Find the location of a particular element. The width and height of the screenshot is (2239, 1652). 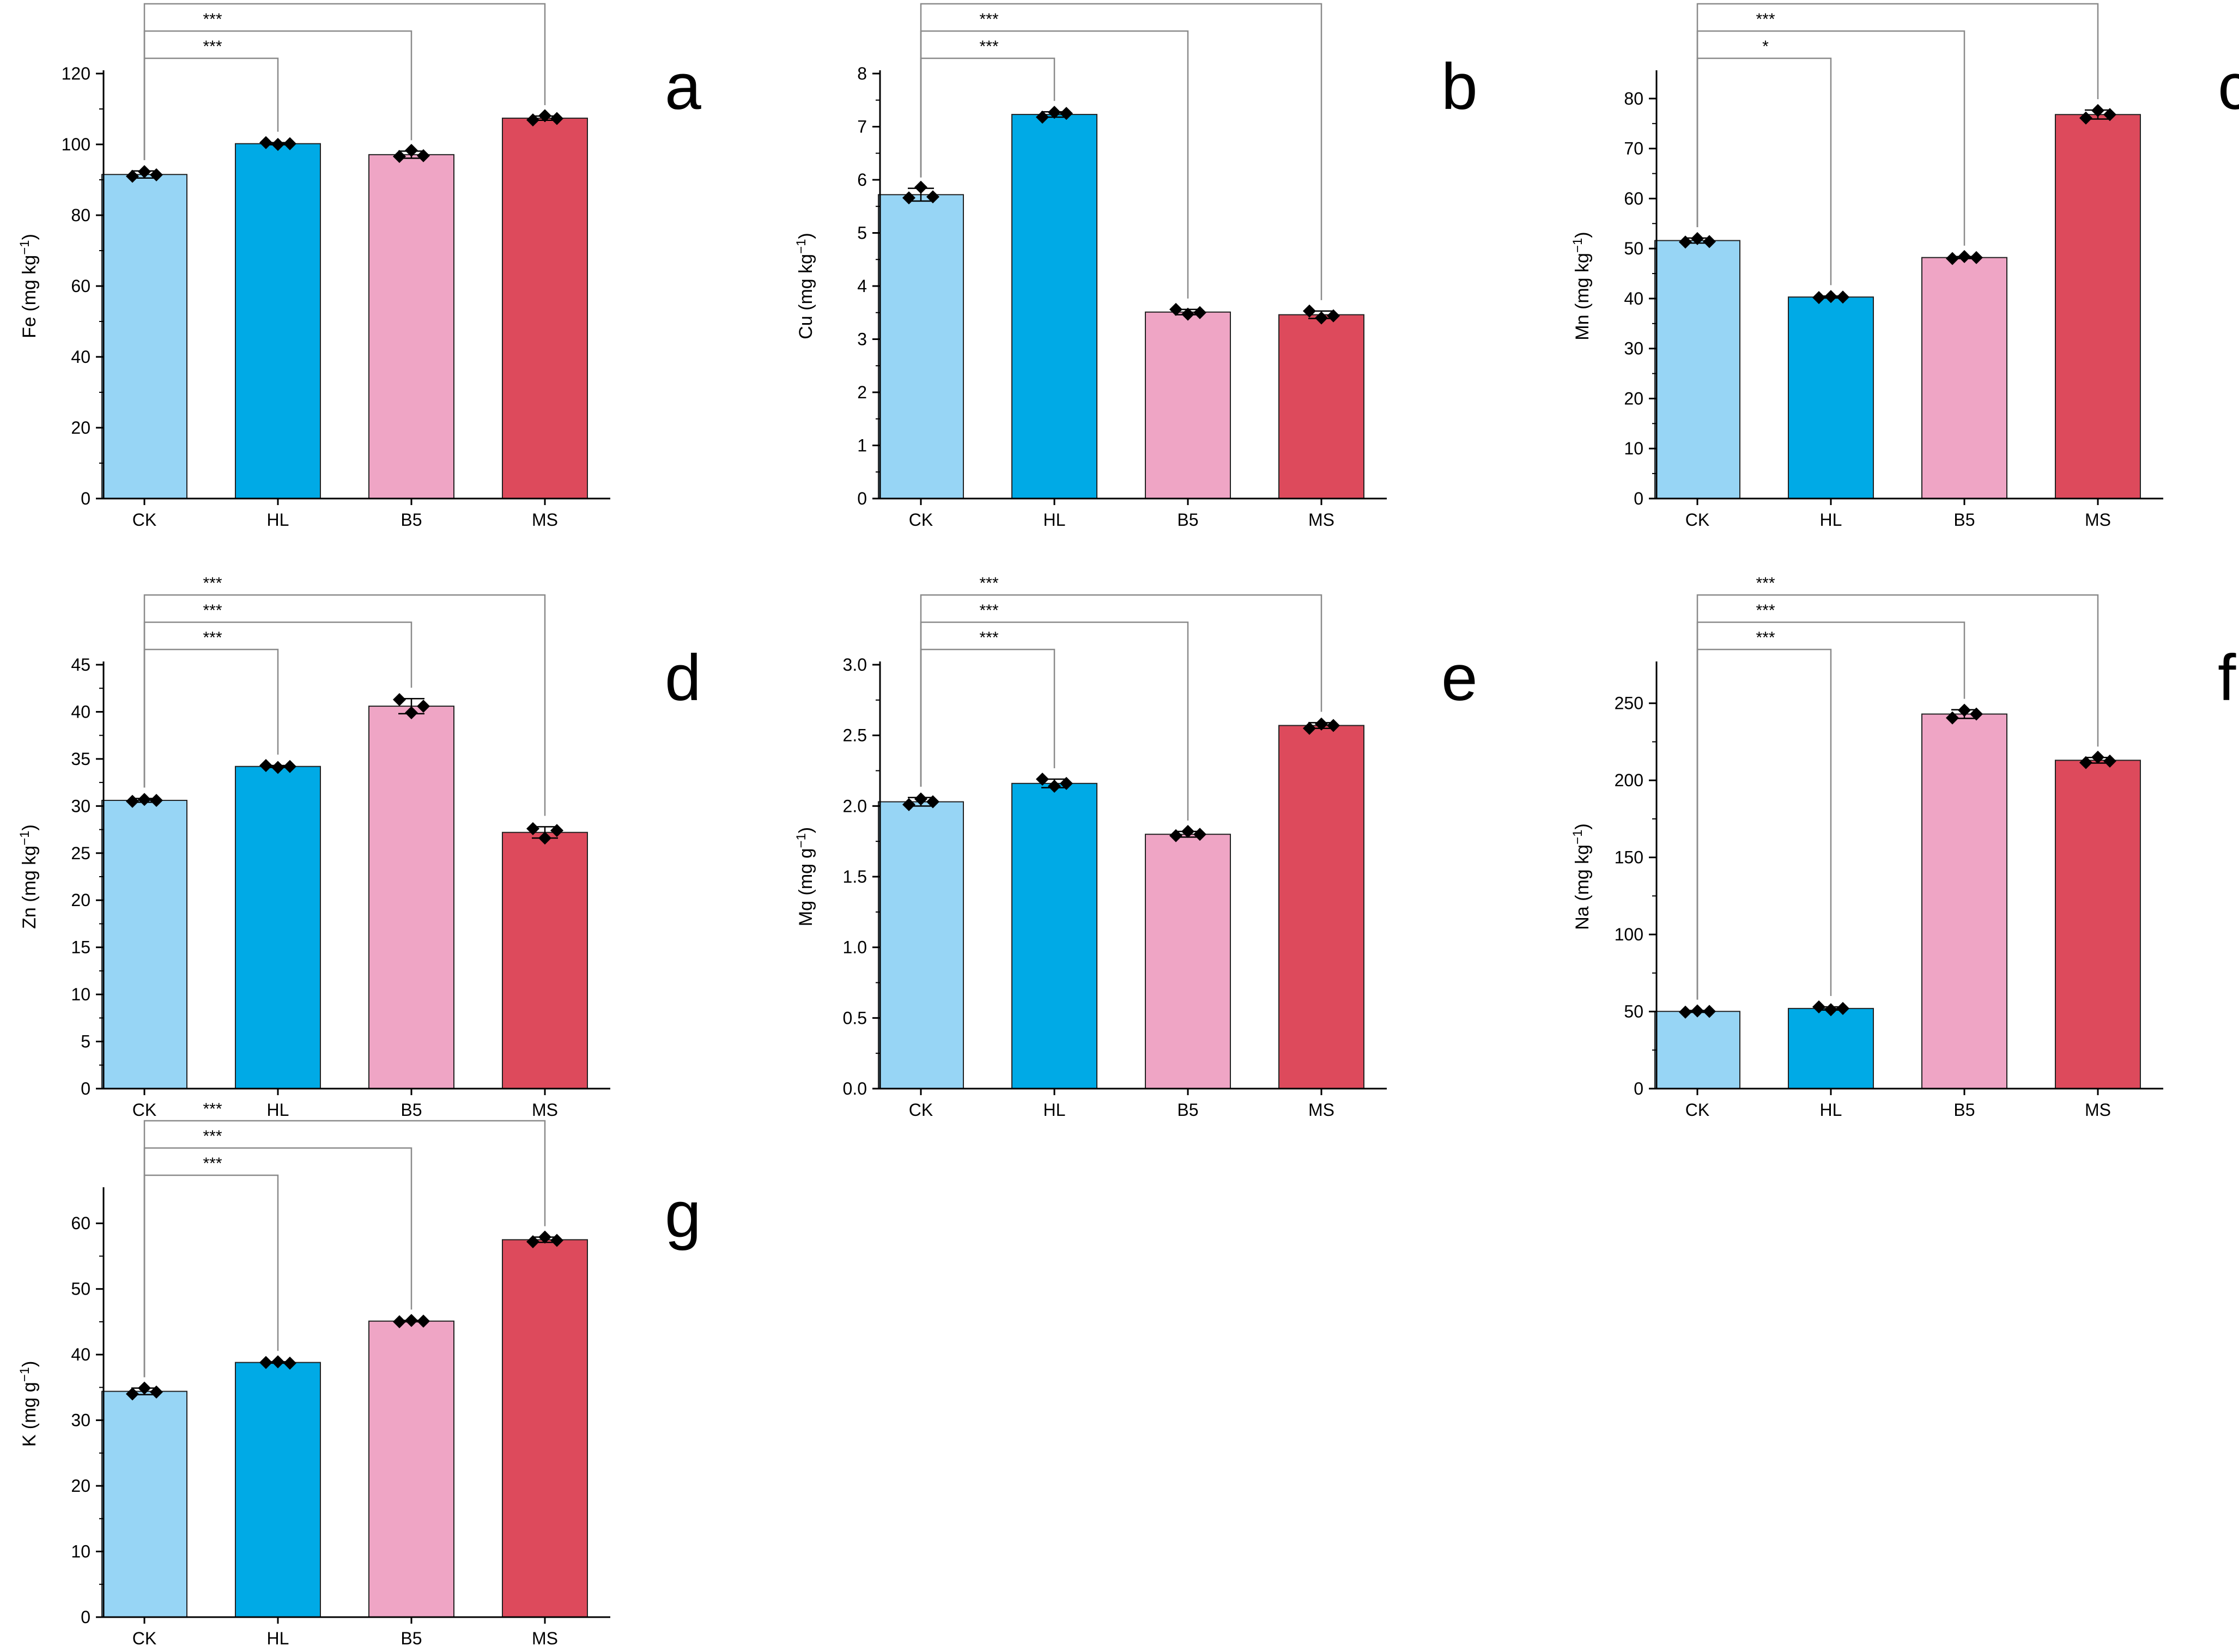

y-axis-label: Na (mg kg−1) is located at coordinates (1581, 876).